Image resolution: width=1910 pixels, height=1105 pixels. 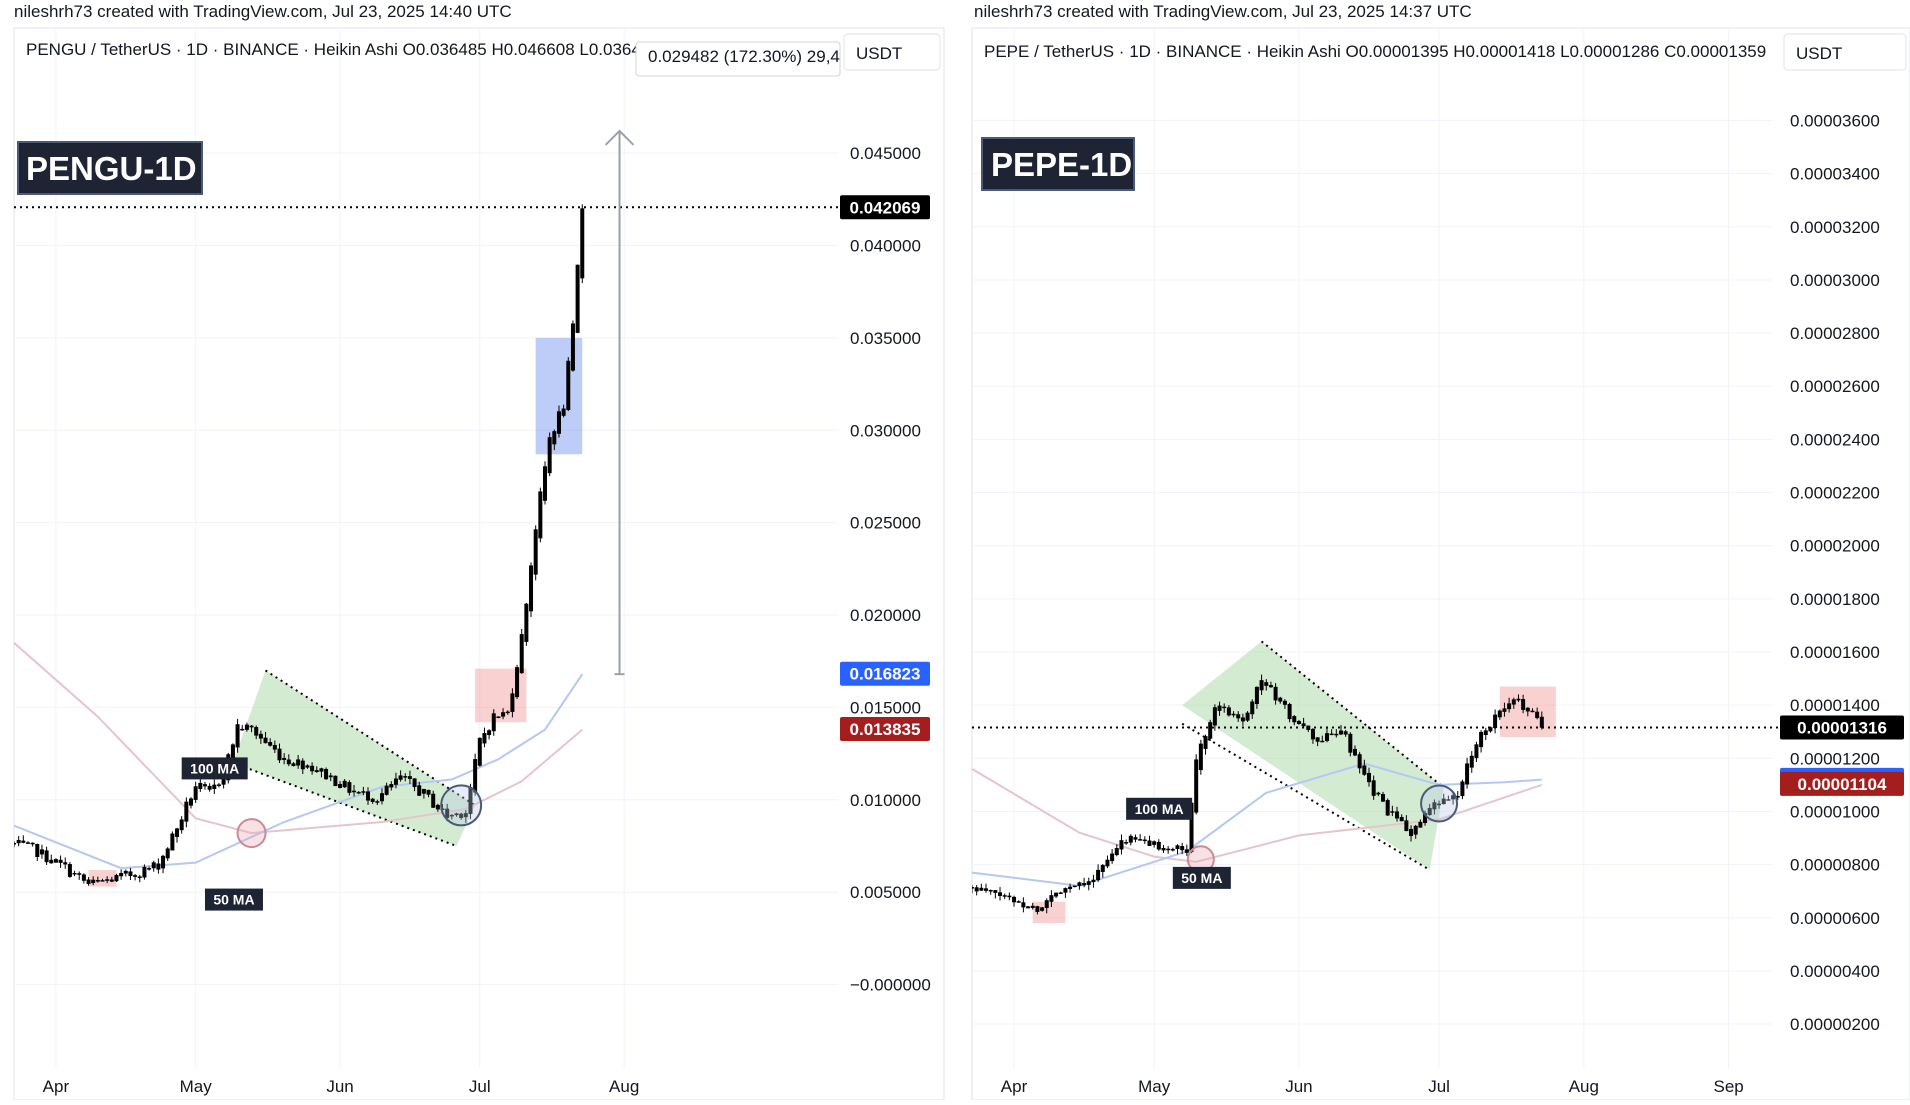 What do you see at coordinates (480, 1086) in the screenshot?
I see `x-tick-label: Jul` at bounding box center [480, 1086].